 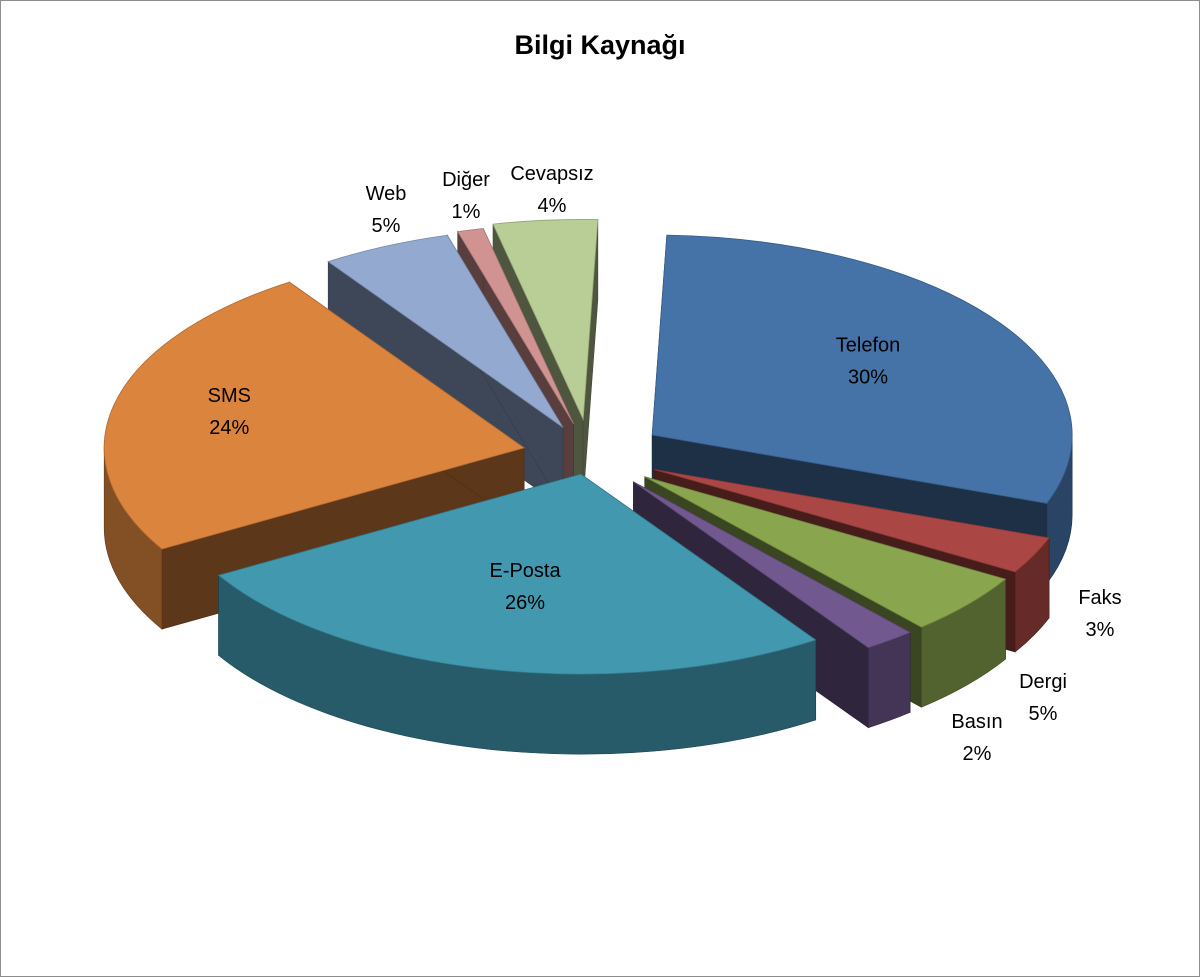 I want to click on slice-bas-n, so click(x=772, y=565).